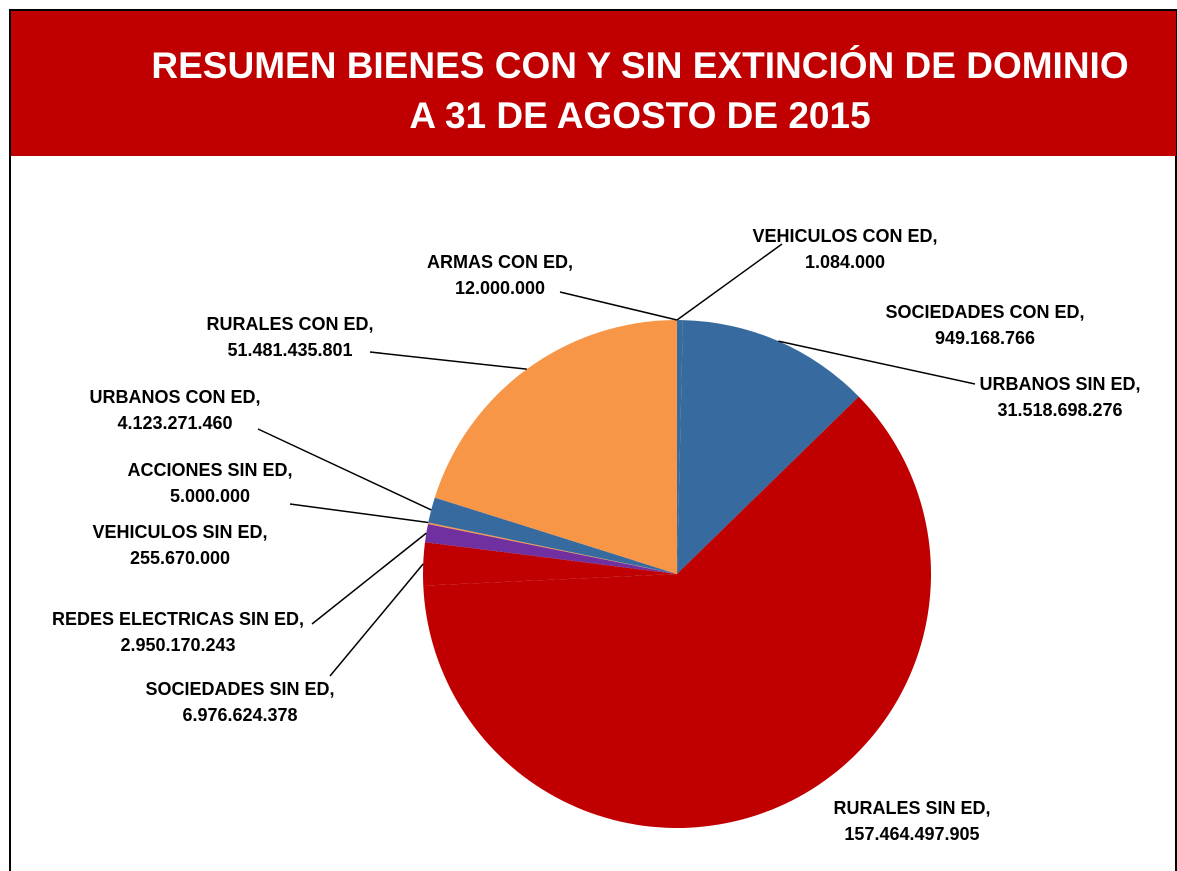 The width and height of the screenshot is (1177, 871). I want to click on slice-value: 949.168.766, so click(985, 338).